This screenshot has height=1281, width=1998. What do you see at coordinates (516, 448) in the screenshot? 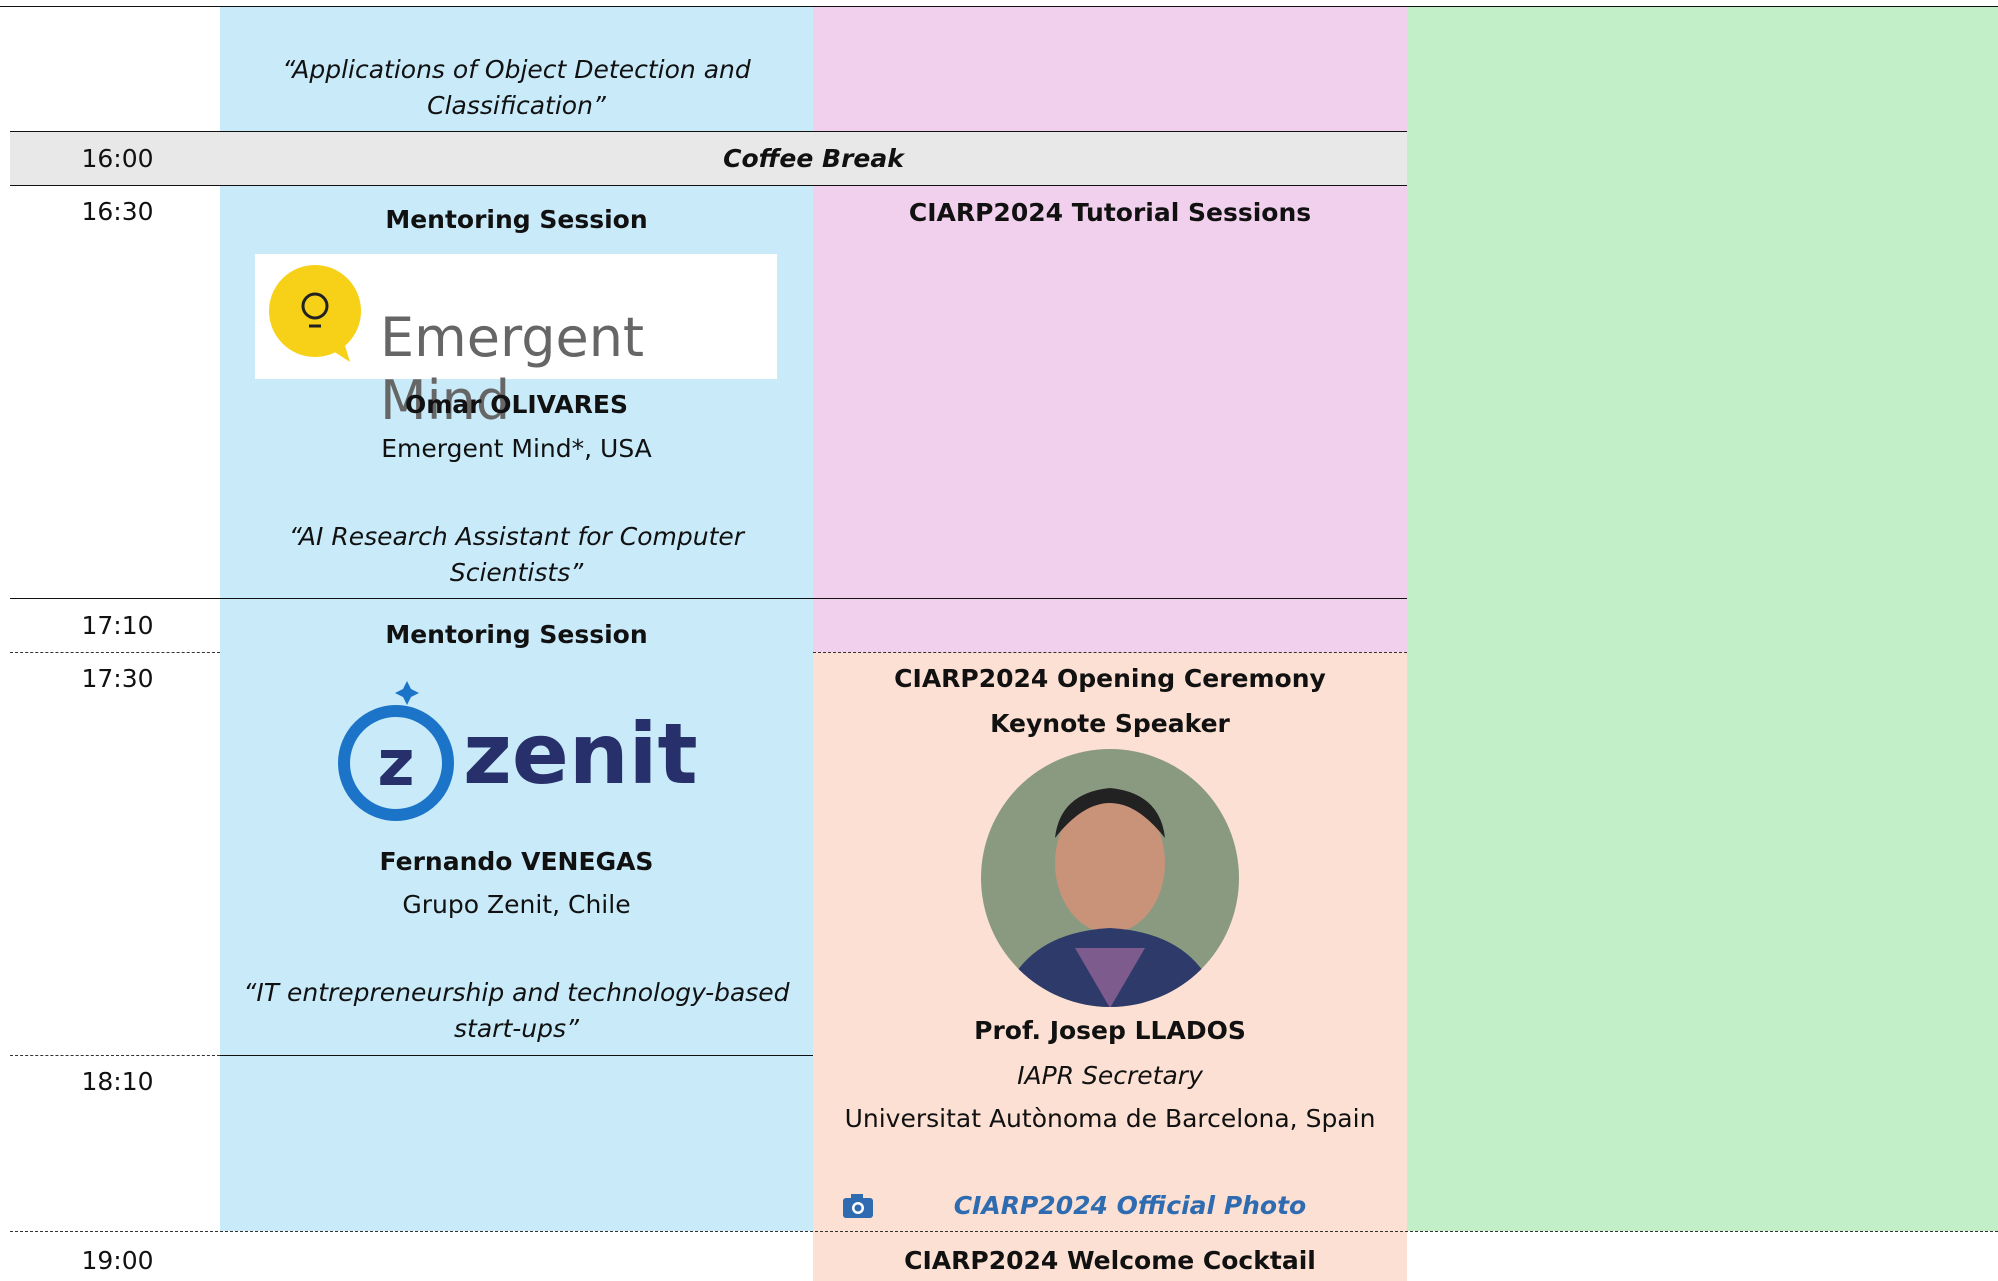
I see `affiliation: Emergent Mind*, USA` at bounding box center [516, 448].